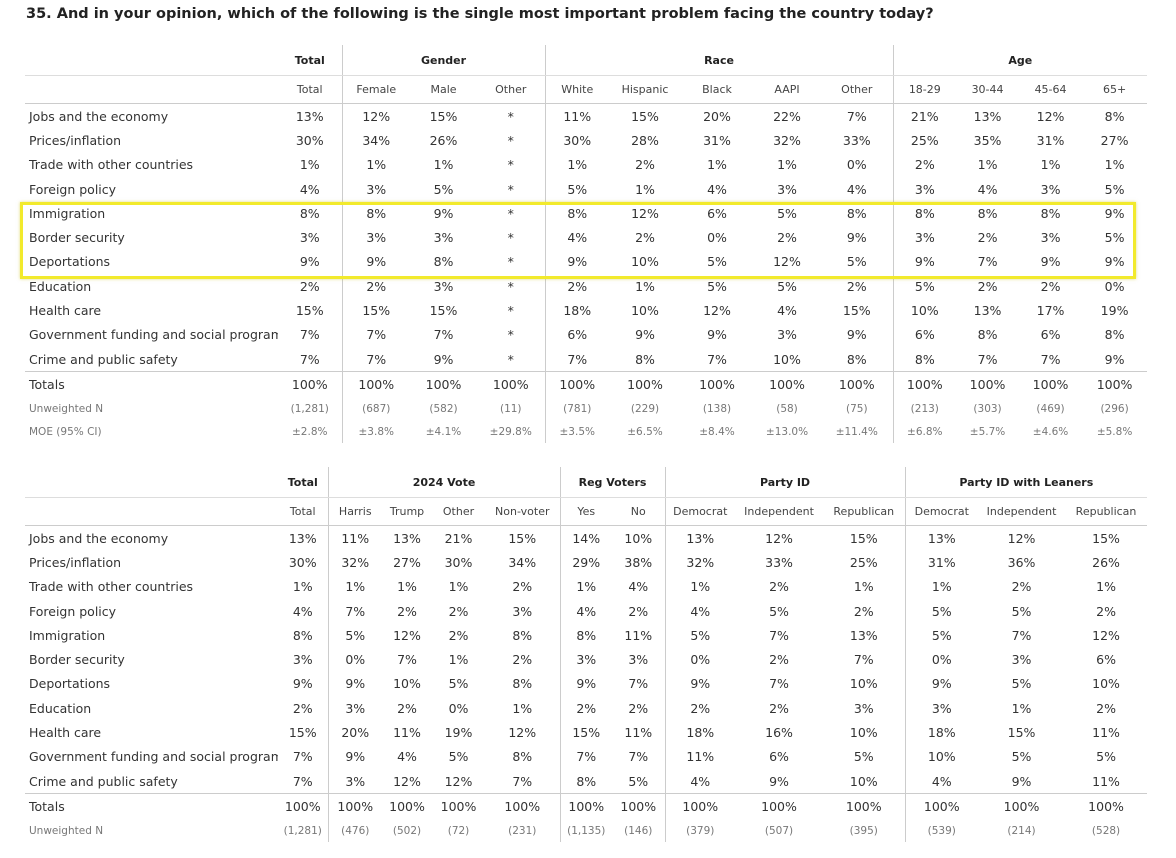  What do you see at coordinates (151, 806) in the screenshot?
I see `row-label: Totals` at bounding box center [151, 806].